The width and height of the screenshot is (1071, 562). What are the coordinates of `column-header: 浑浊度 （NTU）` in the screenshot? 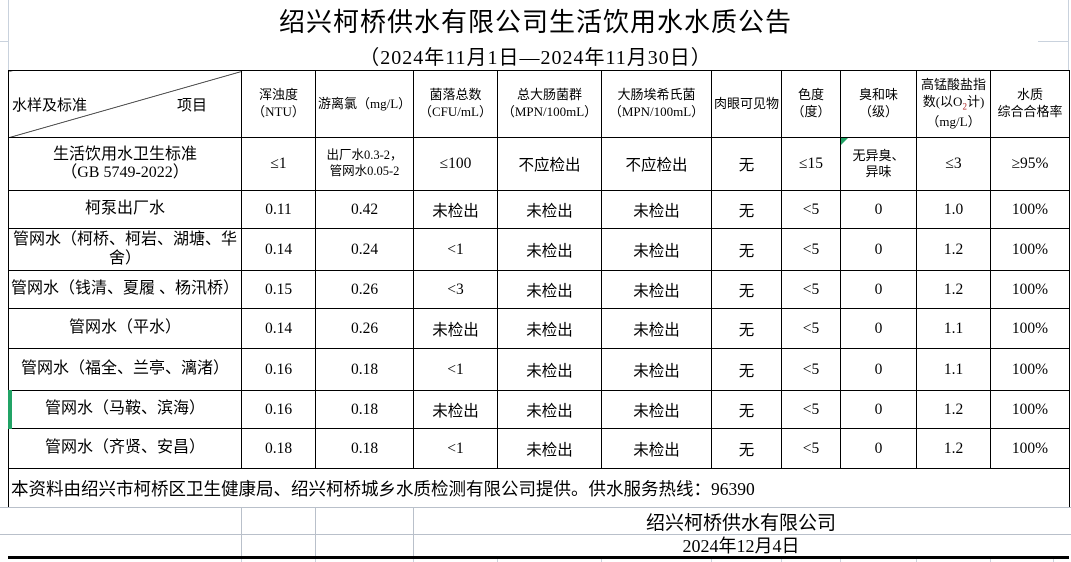 It's located at (278, 104).